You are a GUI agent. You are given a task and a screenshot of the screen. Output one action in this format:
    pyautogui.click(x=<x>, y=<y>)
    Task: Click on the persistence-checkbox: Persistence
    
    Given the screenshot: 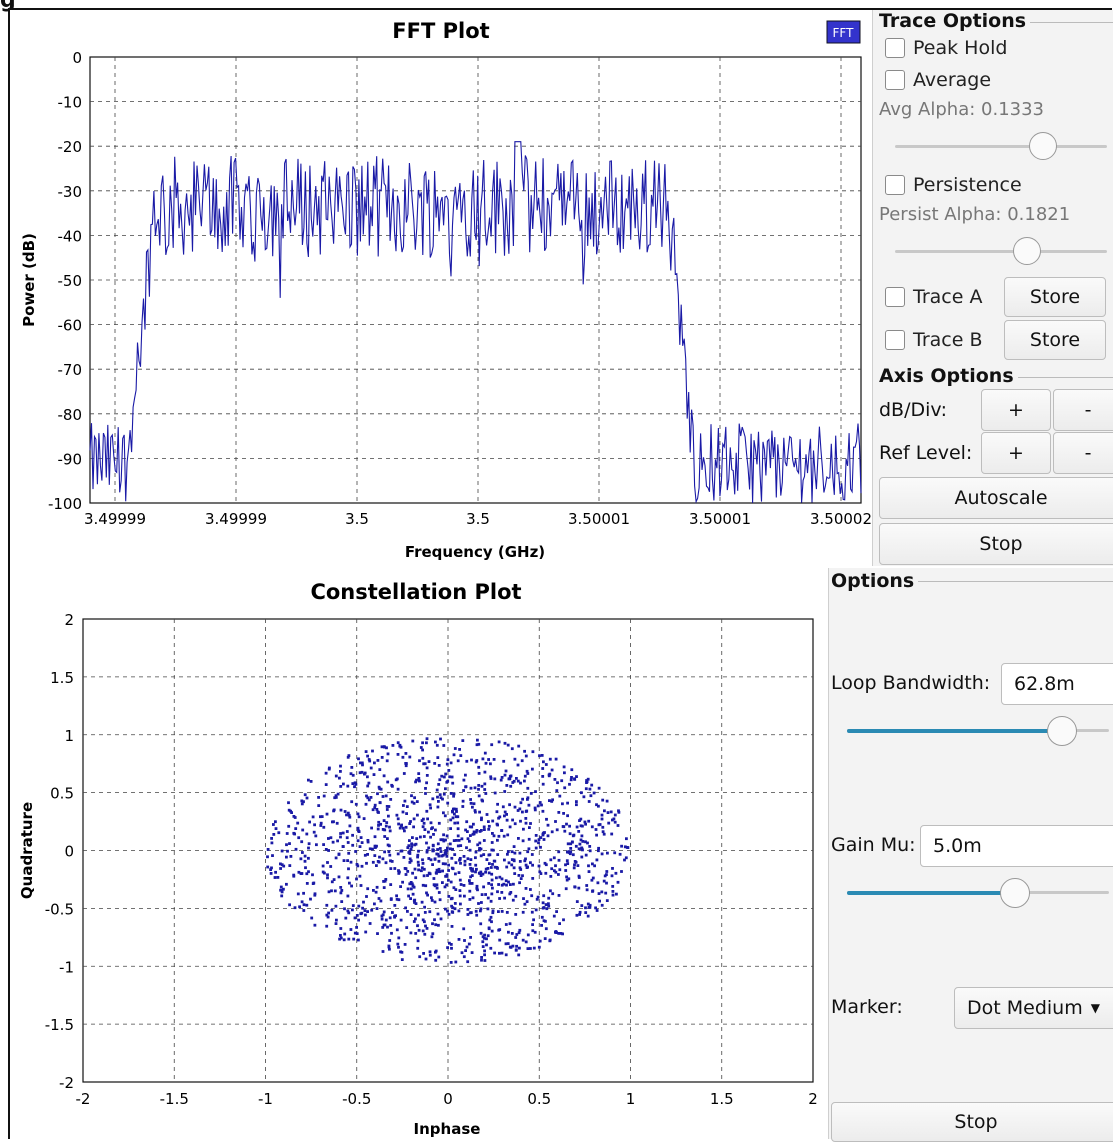 What is the action you would take?
    pyautogui.click(x=953, y=185)
    